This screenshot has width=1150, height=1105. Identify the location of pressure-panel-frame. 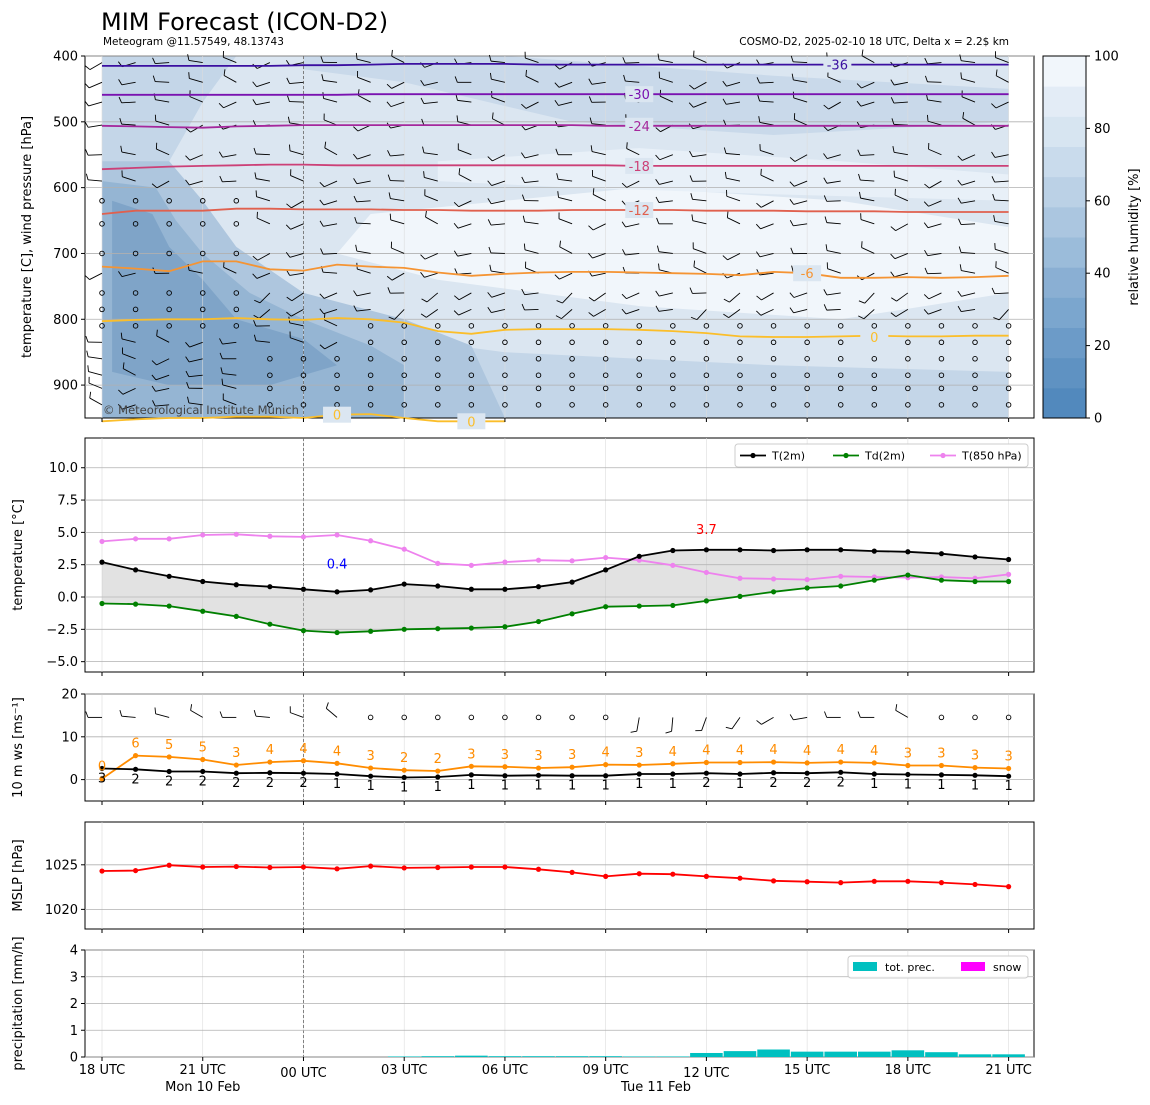
(559, 875).